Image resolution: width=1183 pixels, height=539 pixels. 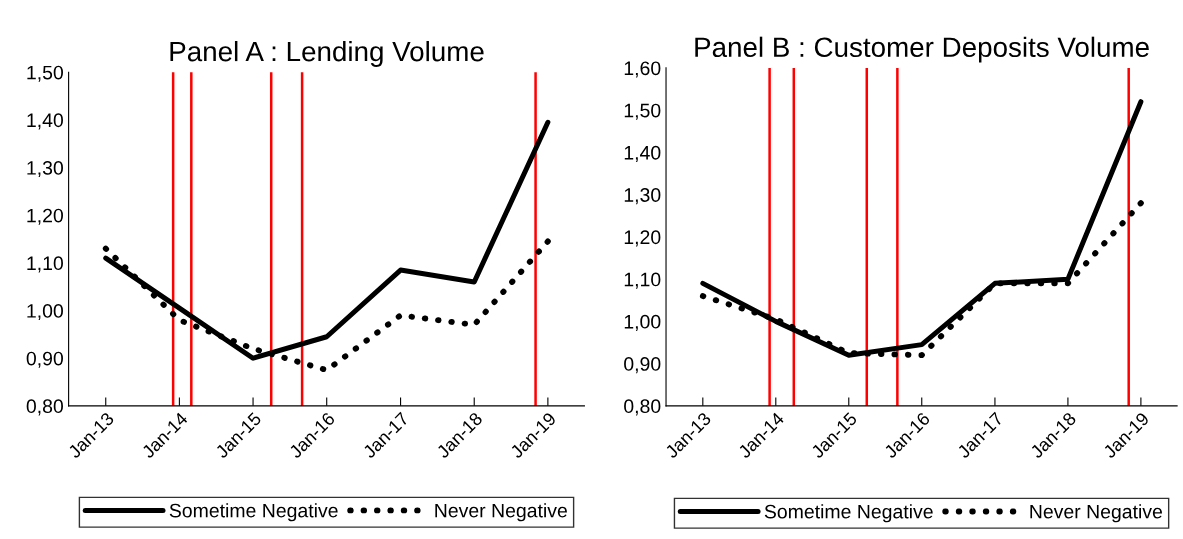 I want to click on chart-title: Panel B : Customer Deposits Volume, so click(x=922, y=49).